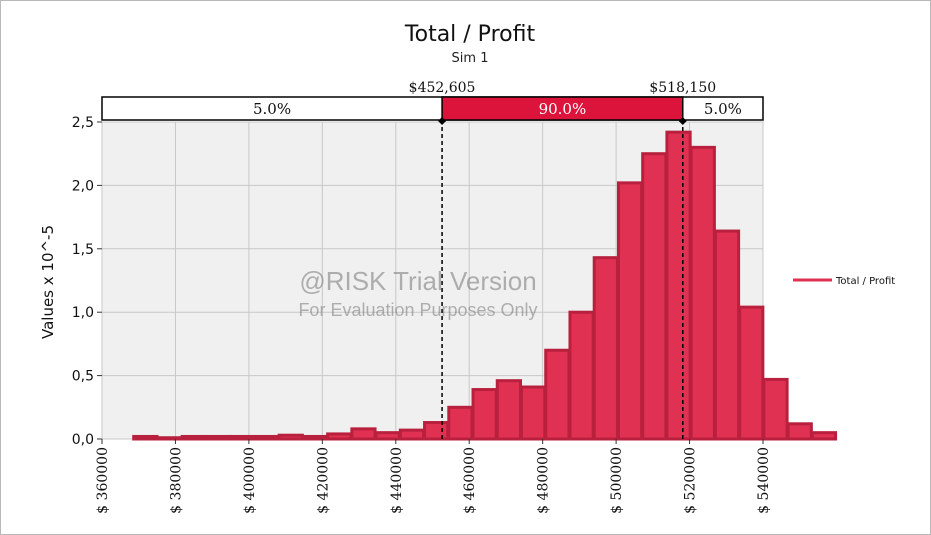  Describe the element at coordinates (87, 281) in the screenshot. I see `y-axis: 0,0 0,5 1,0 1,5 2,0 2,5` at that location.